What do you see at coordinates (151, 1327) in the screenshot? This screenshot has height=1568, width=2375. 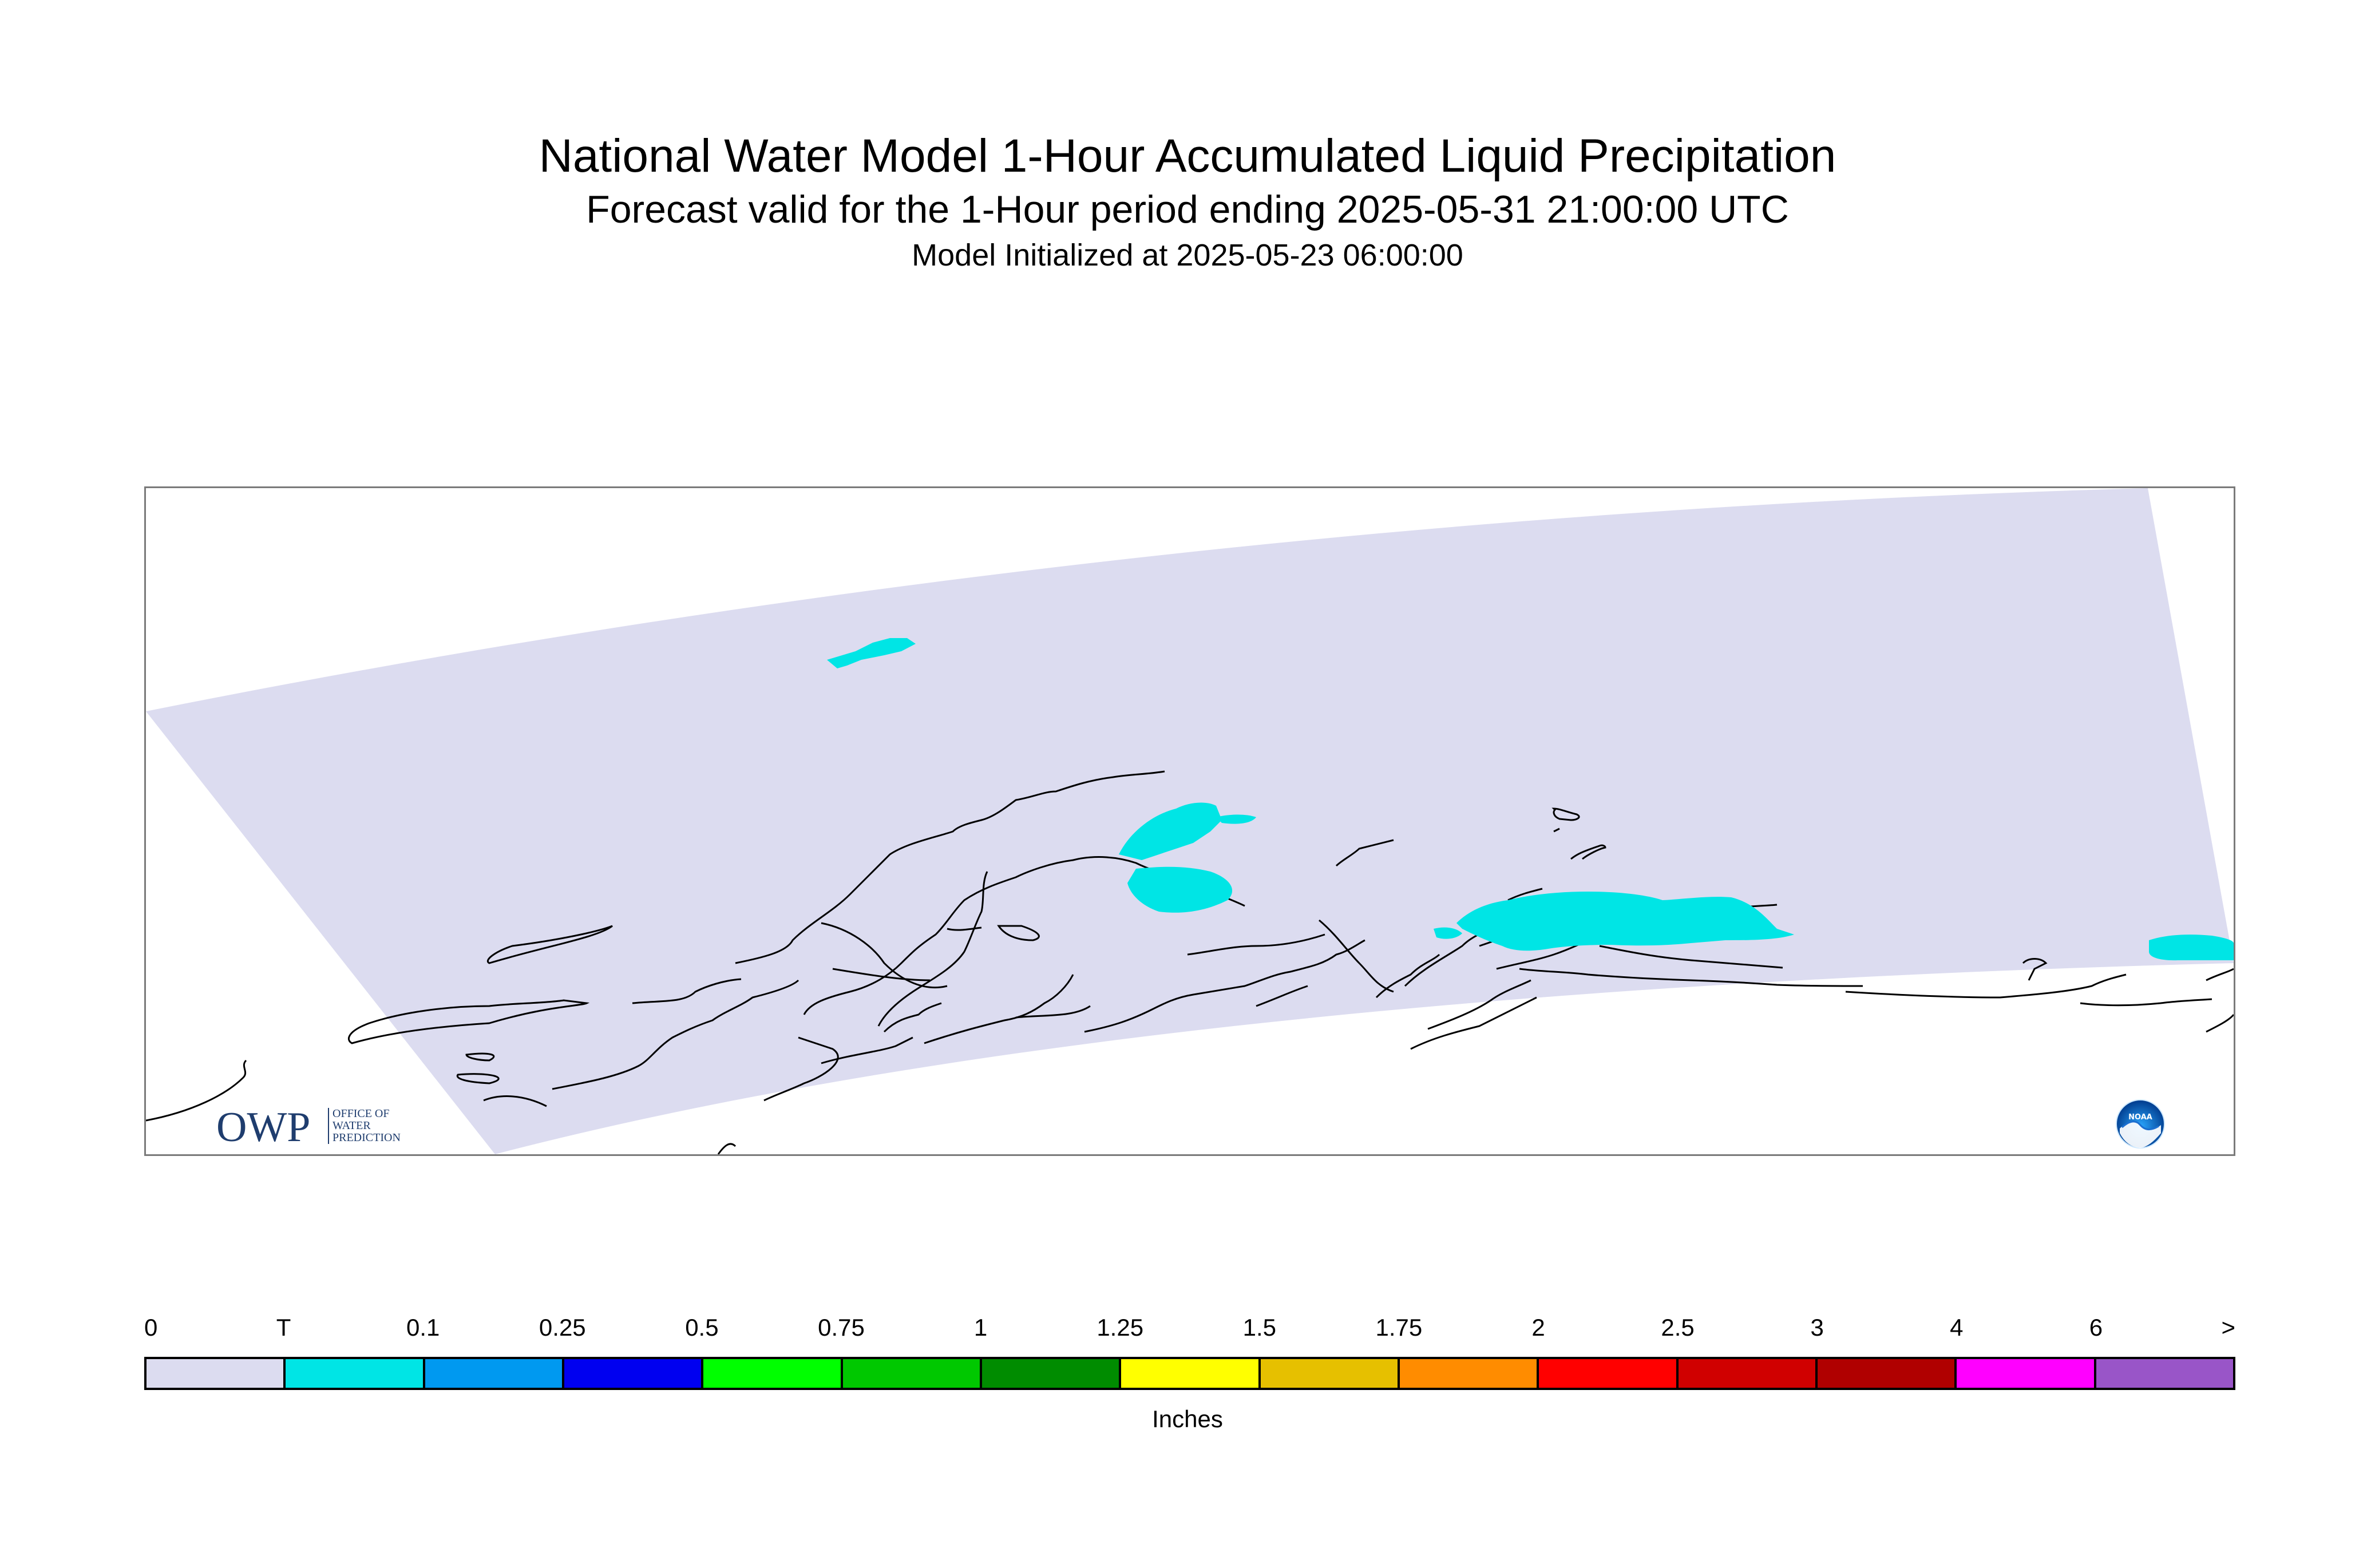 I see `legend-tick-label: 0` at bounding box center [151, 1327].